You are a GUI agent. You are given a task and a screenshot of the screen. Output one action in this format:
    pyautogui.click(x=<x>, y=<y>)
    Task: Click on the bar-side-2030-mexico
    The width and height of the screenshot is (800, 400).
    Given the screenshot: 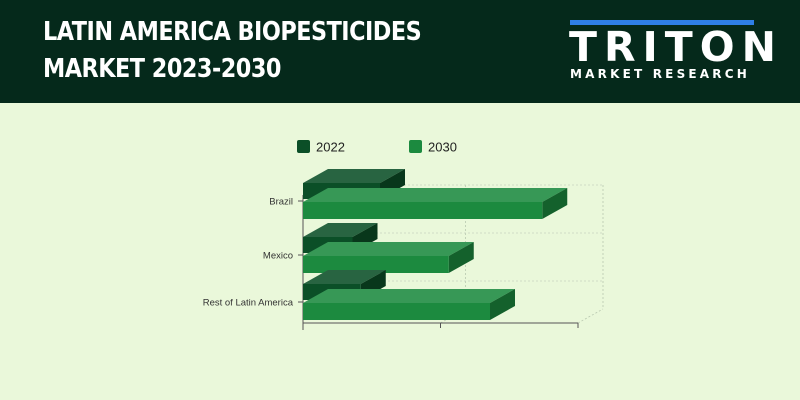 What is the action you would take?
    pyautogui.click(x=461, y=257)
    